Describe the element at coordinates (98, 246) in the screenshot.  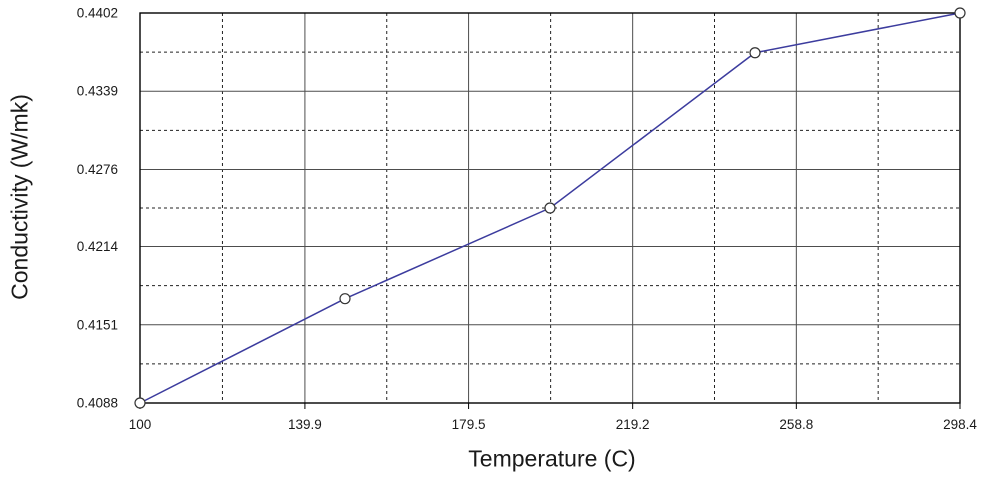
I see `y-tick-label: 0.4214` at that location.